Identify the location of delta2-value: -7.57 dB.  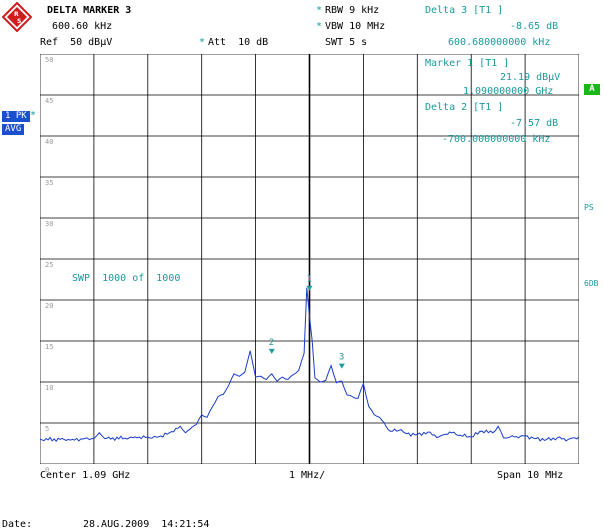
(534, 123).